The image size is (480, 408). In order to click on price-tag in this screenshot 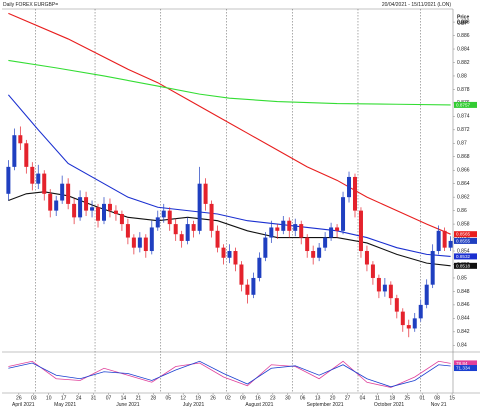, I will do `click(465, 265)`.